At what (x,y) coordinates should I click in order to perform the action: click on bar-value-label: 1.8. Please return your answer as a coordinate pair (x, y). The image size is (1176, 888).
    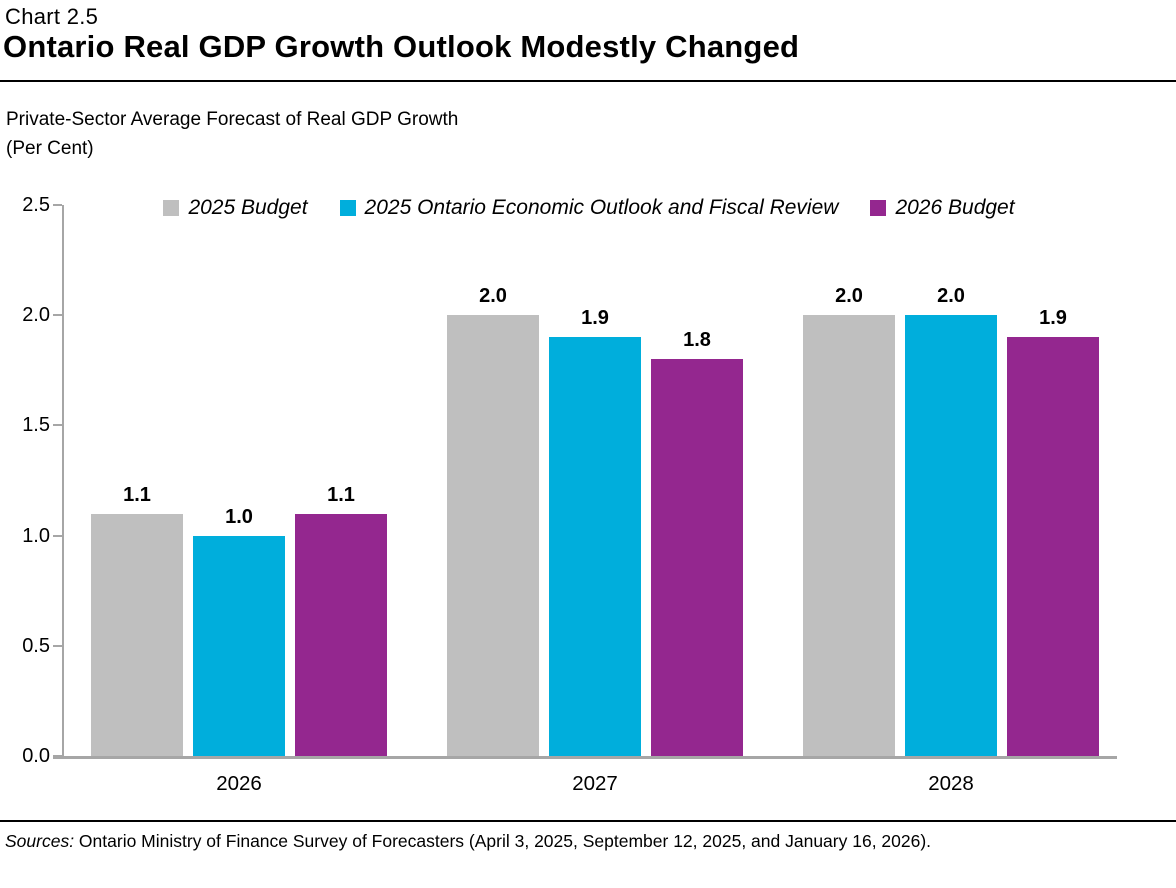
    Looking at the image, I should click on (697, 340).